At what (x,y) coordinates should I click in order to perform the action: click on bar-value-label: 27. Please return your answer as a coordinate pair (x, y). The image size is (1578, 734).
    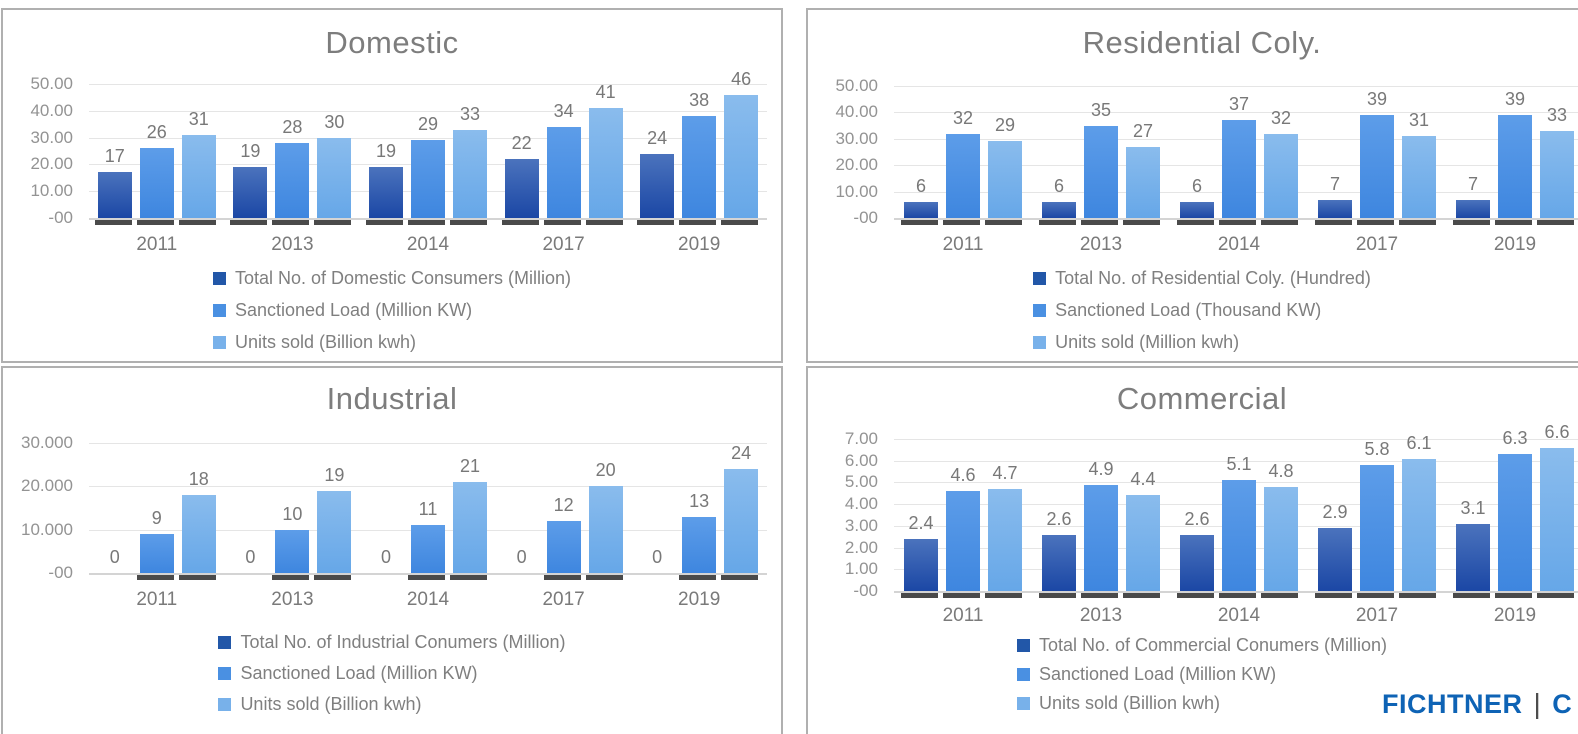
    Looking at the image, I should click on (1143, 130).